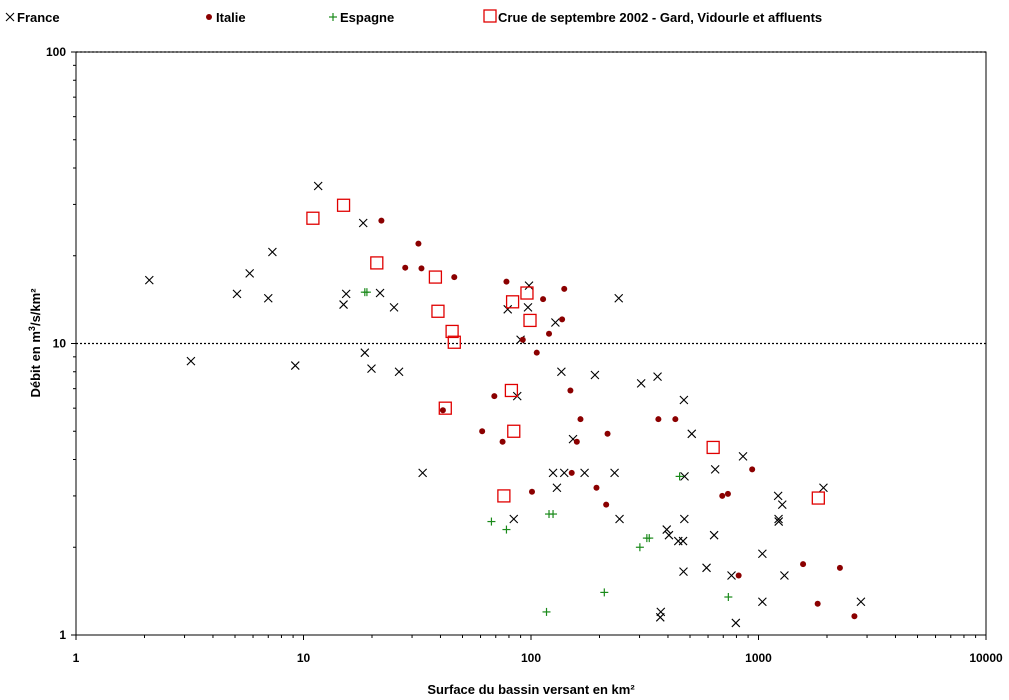  I want to click on x-tick-label: 10000, so click(986, 658).